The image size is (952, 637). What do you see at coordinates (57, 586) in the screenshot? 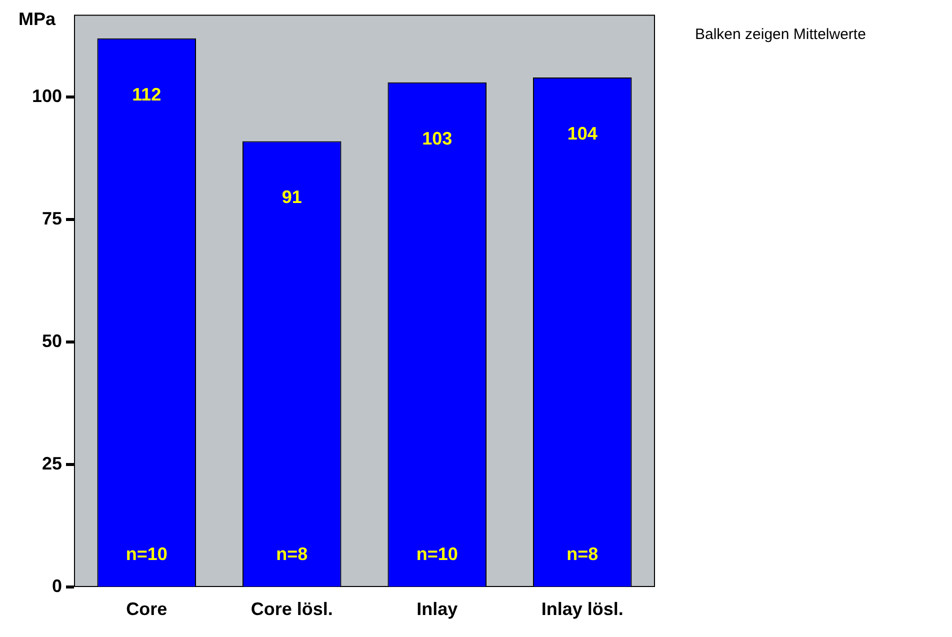
I see `y-tick-label: 0` at bounding box center [57, 586].